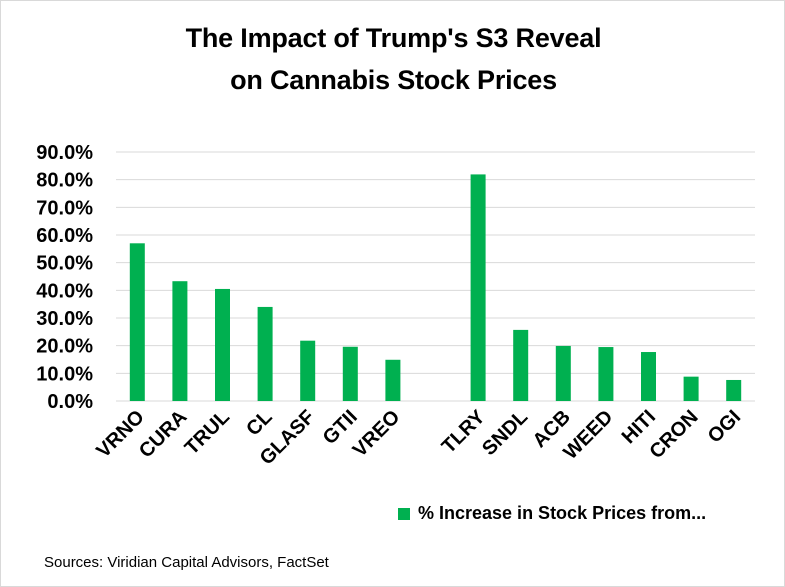  Describe the element at coordinates (64, 264) in the screenshot. I see `y-tick-label: 50.0%` at that location.